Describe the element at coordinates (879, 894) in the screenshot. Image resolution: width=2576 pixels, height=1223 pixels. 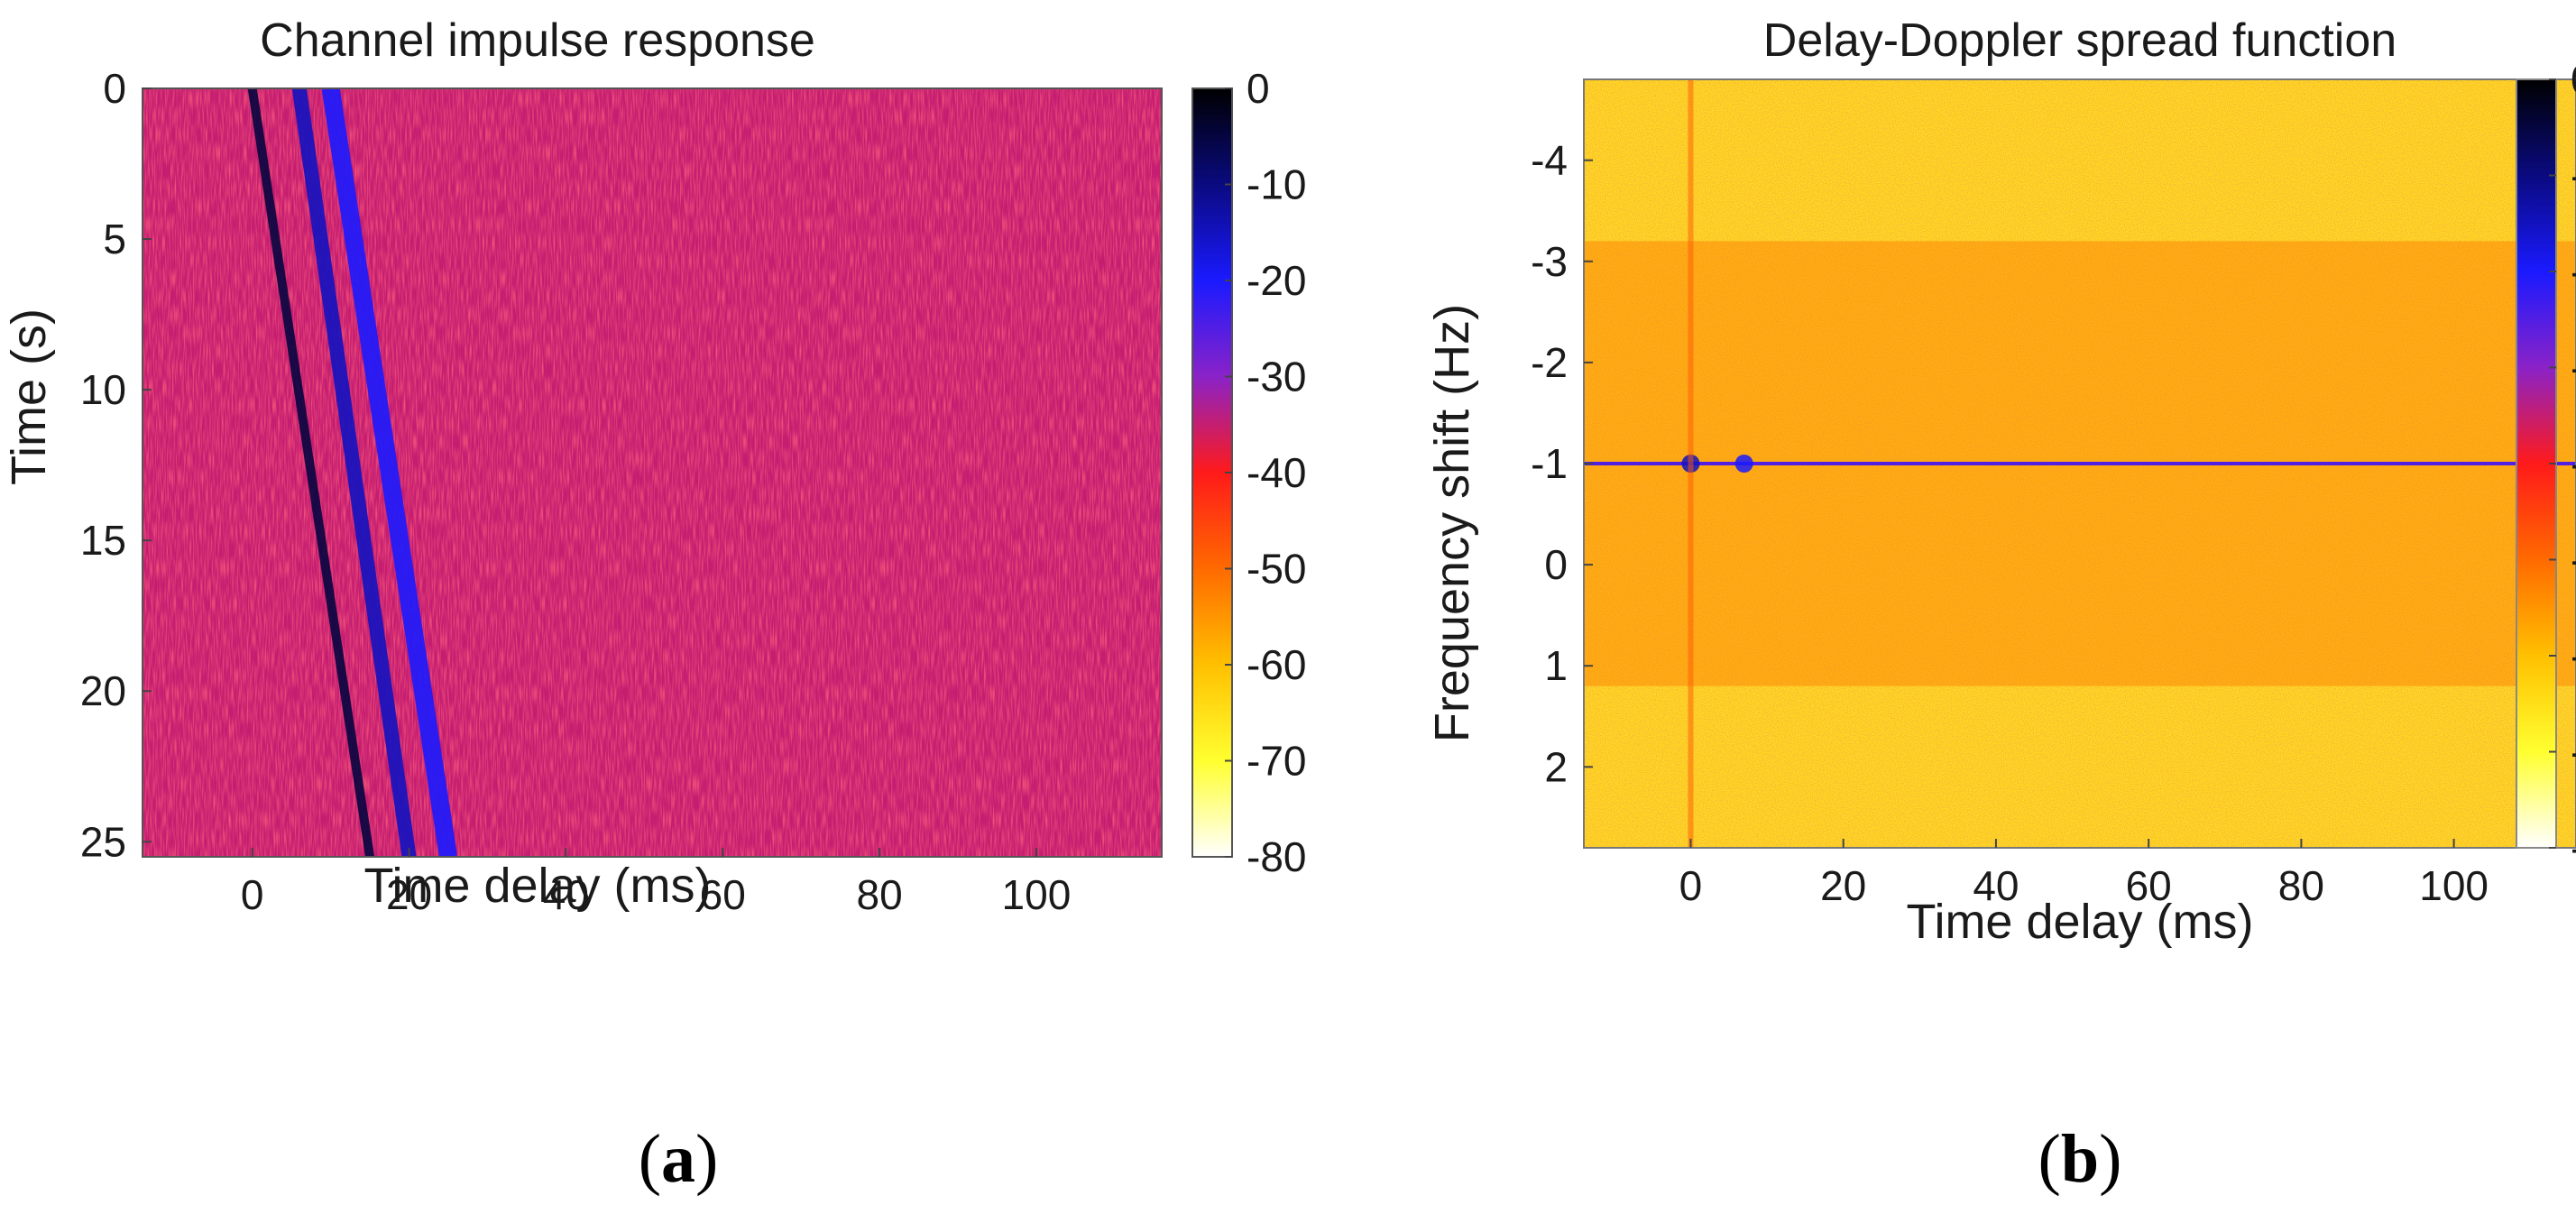
I see `chart-a-x-tick-label: 80` at that location.